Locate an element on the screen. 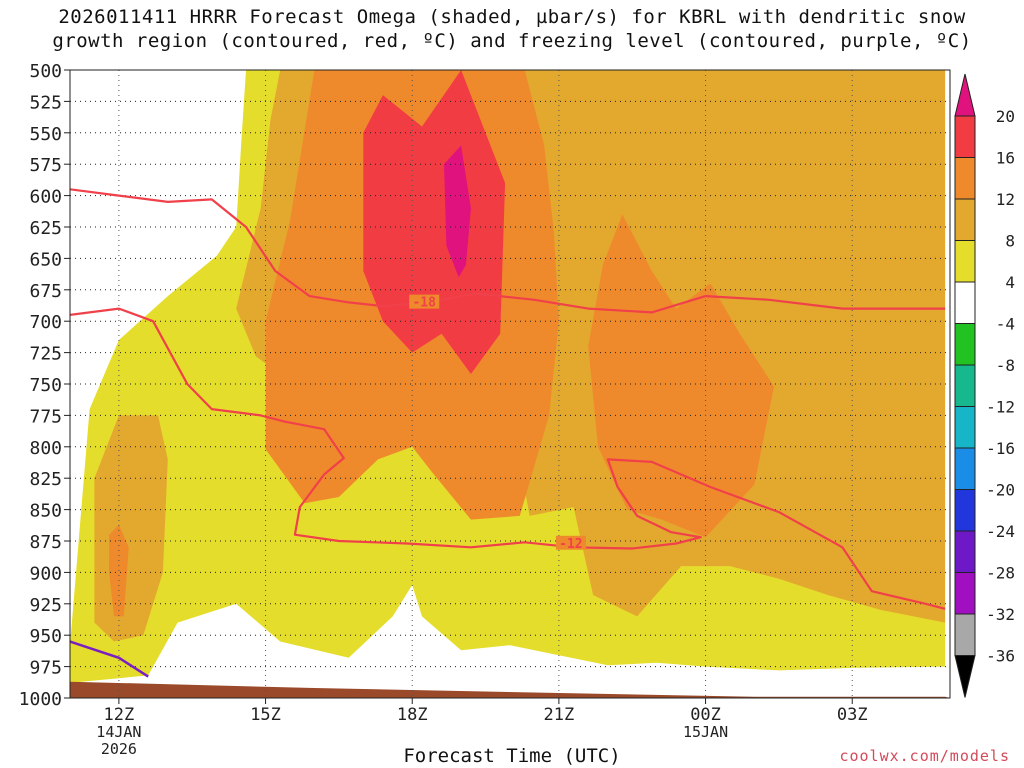  ground-fill is located at coordinates (510, 689).